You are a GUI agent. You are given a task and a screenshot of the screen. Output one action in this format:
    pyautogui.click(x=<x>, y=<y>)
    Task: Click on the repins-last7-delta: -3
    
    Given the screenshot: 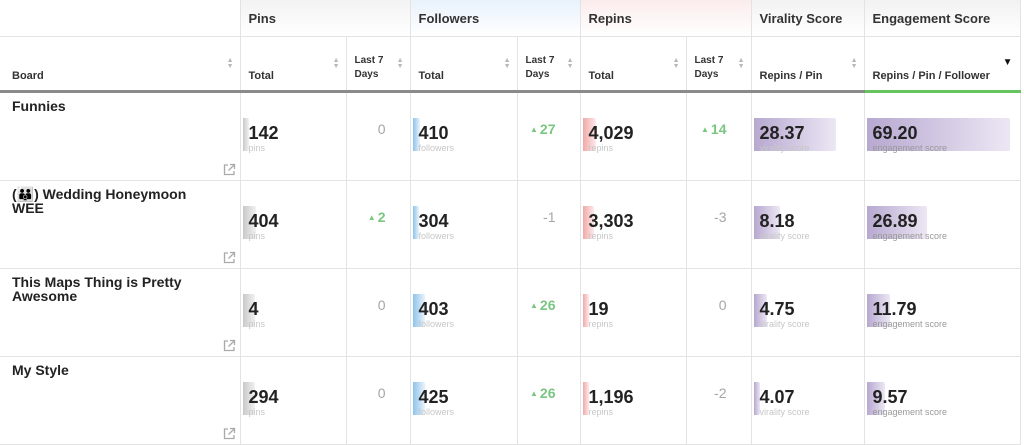 What is the action you would take?
    pyautogui.click(x=720, y=217)
    